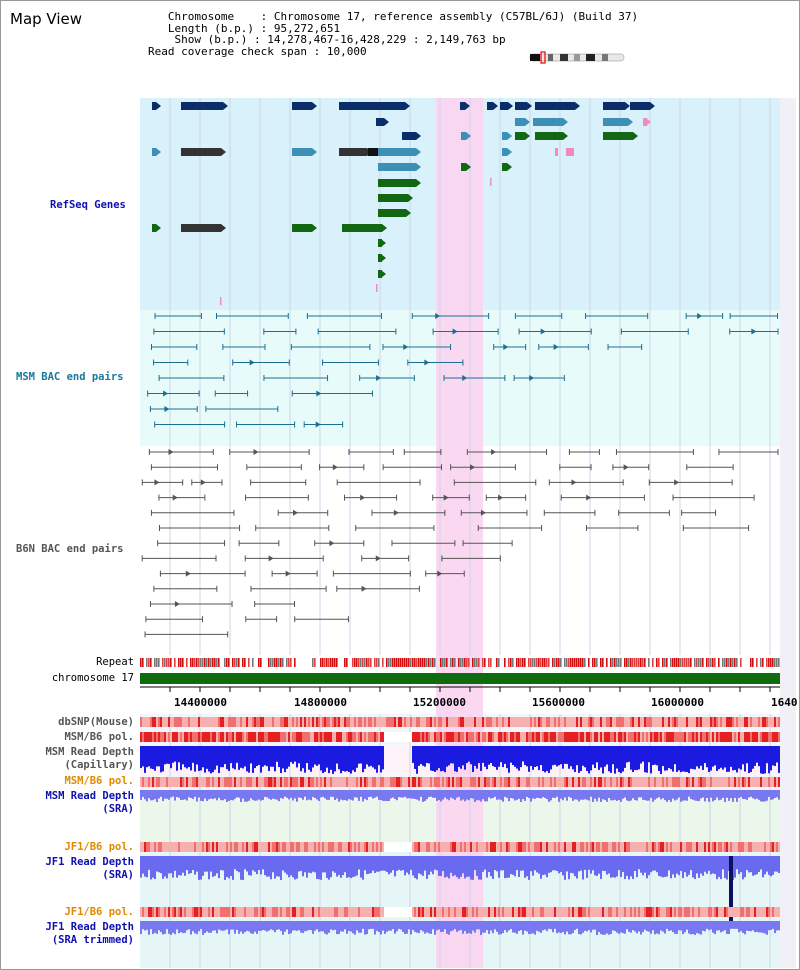 This screenshot has width=800, height=970. Describe the element at coordinates (89, 752) in the screenshot. I see `msm-depth-capillary-label: MSM Read Depth` at that location.